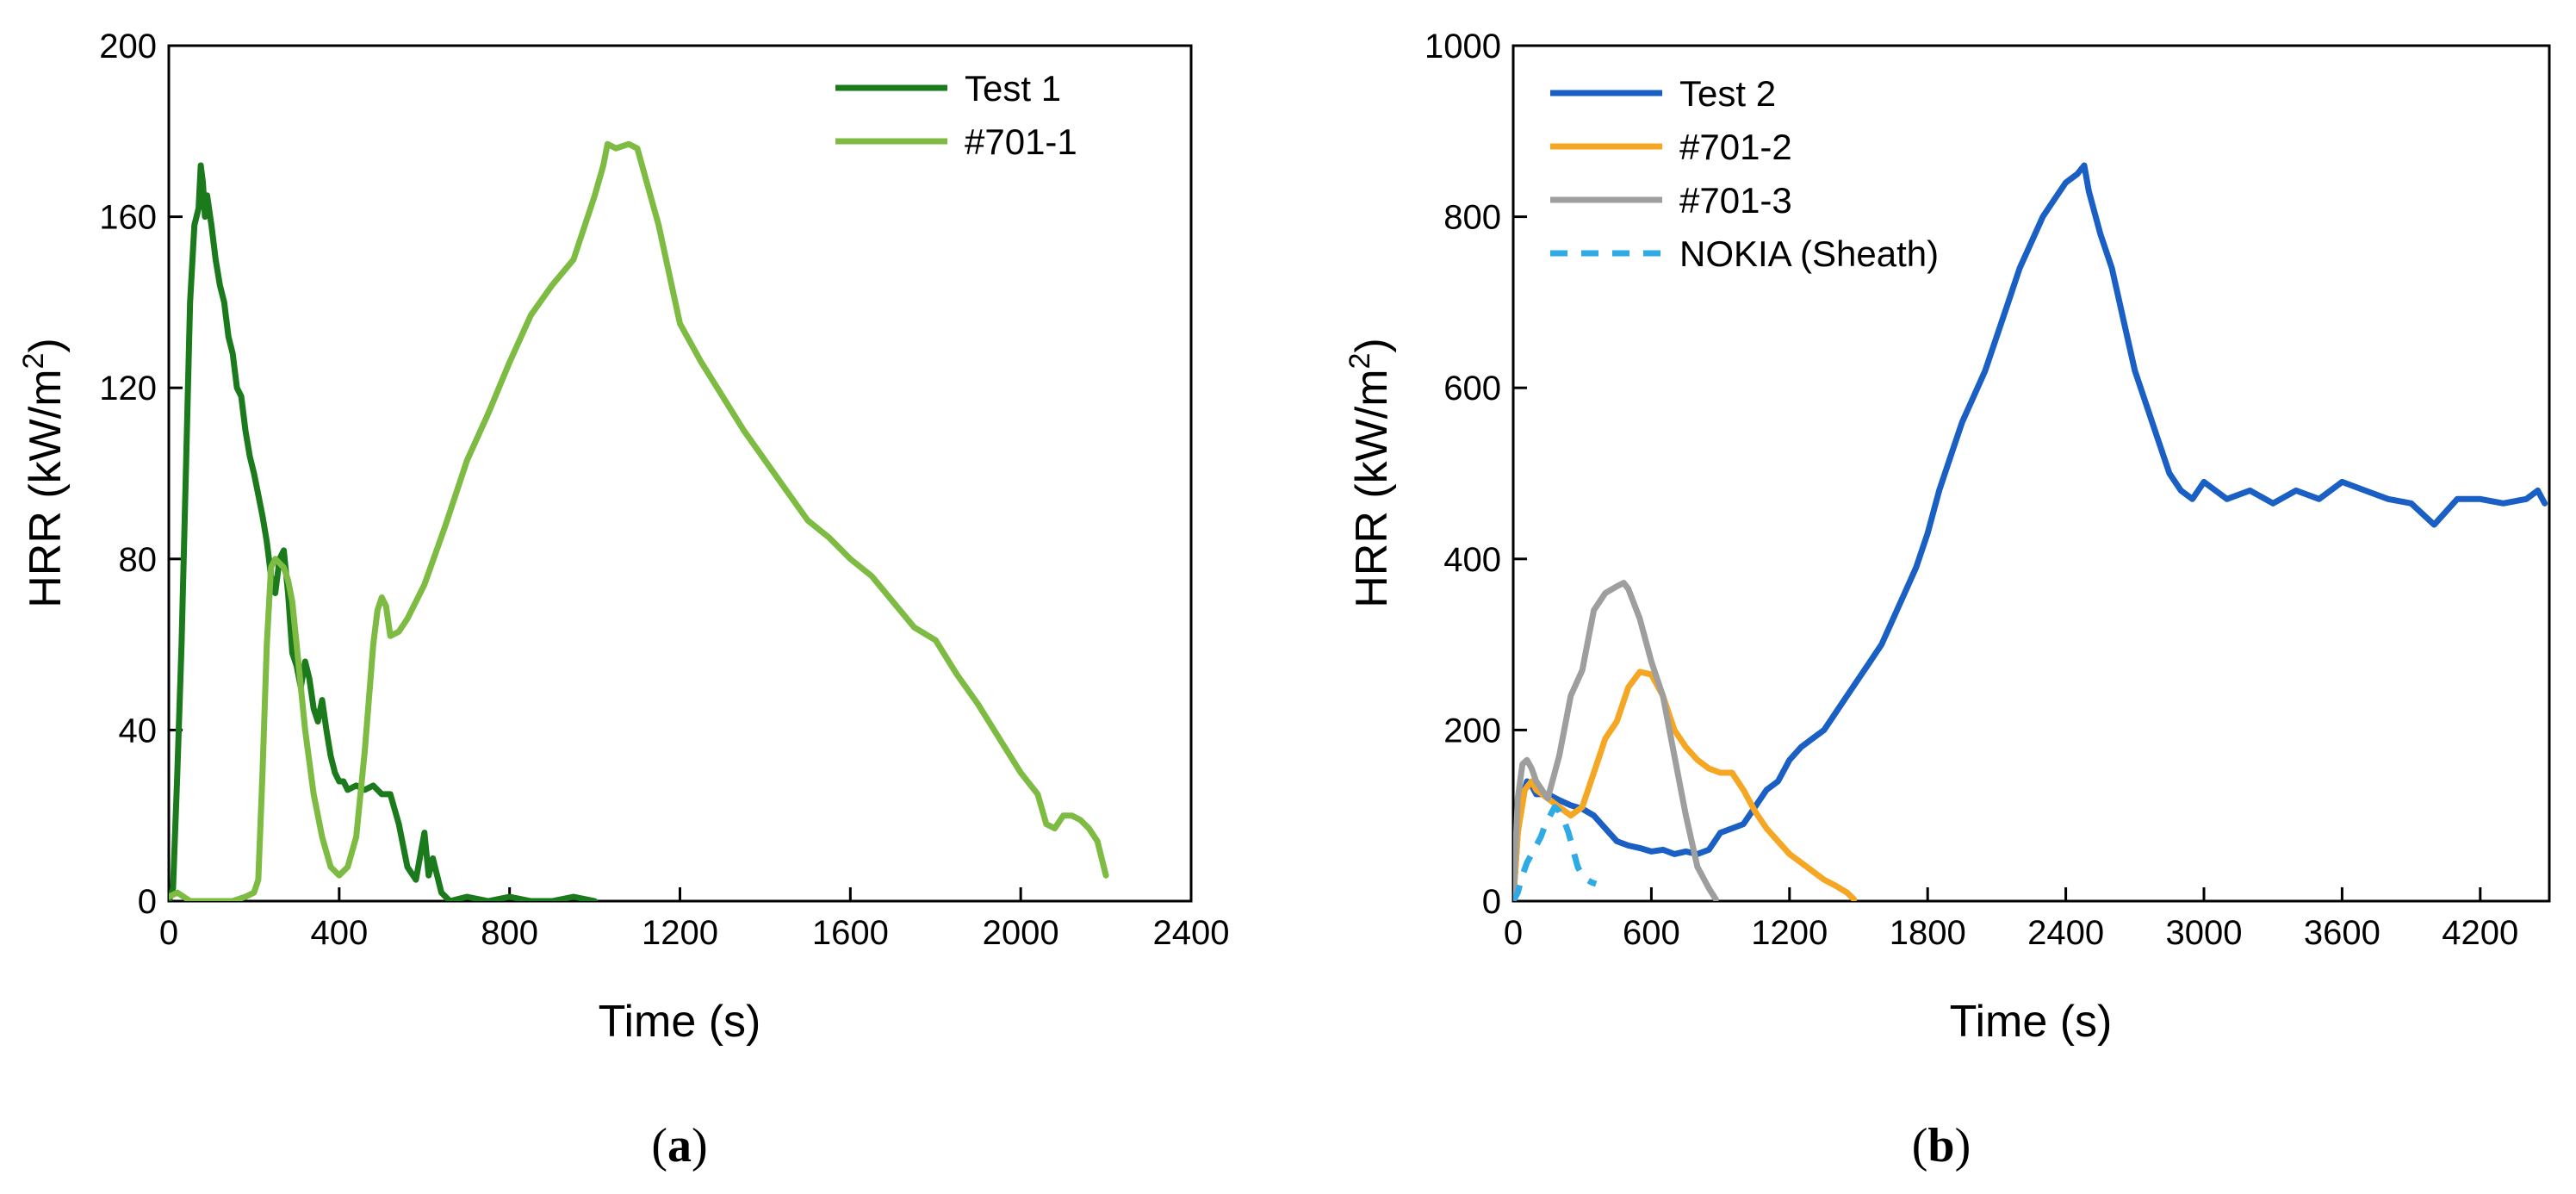 The height and width of the screenshot is (1194, 2576). What do you see at coordinates (1472, 389) in the screenshot?
I see `y-tick-label: 600` at bounding box center [1472, 389].